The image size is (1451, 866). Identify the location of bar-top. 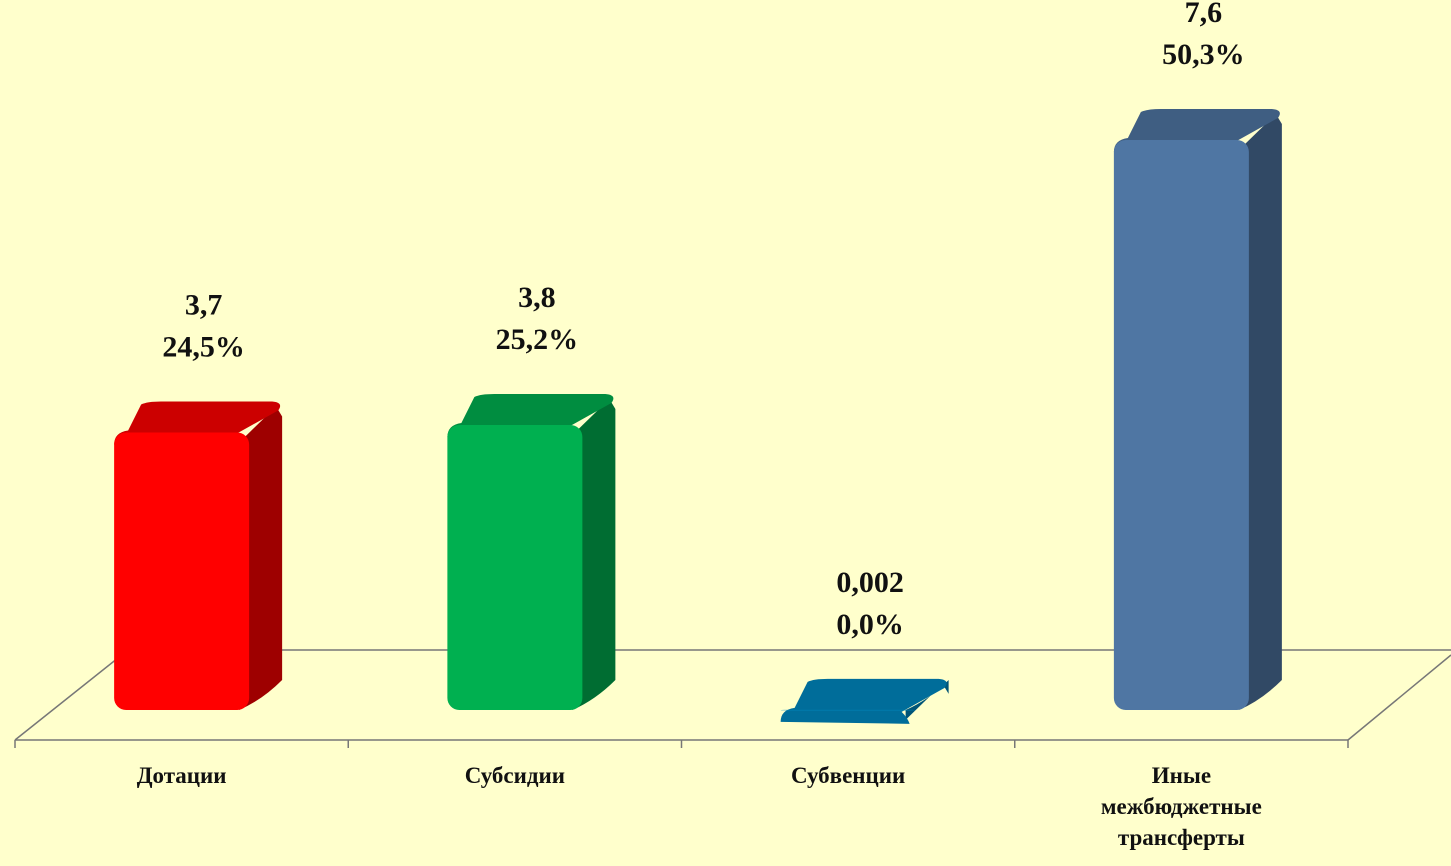
(863, 701).